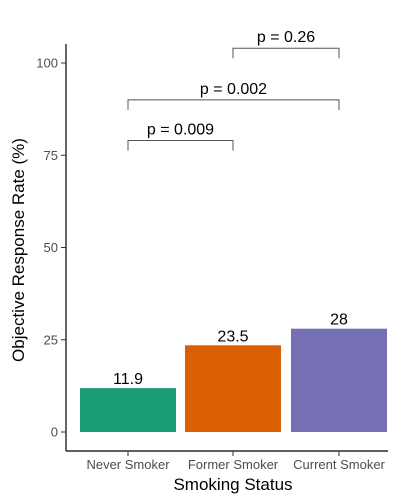  Describe the element at coordinates (233, 464) in the screenshot. I see `x-tick-label: Former Smoker` at that location.